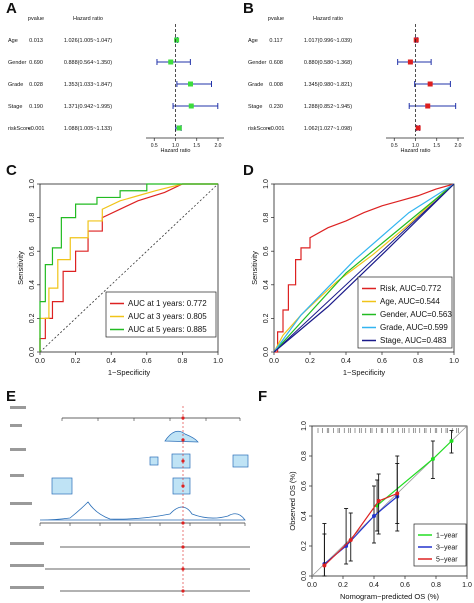  What do you see at coordinates (447, 536) in the screenshot?
I see `legend-label: 1−year` at bounding box center [447, 536].